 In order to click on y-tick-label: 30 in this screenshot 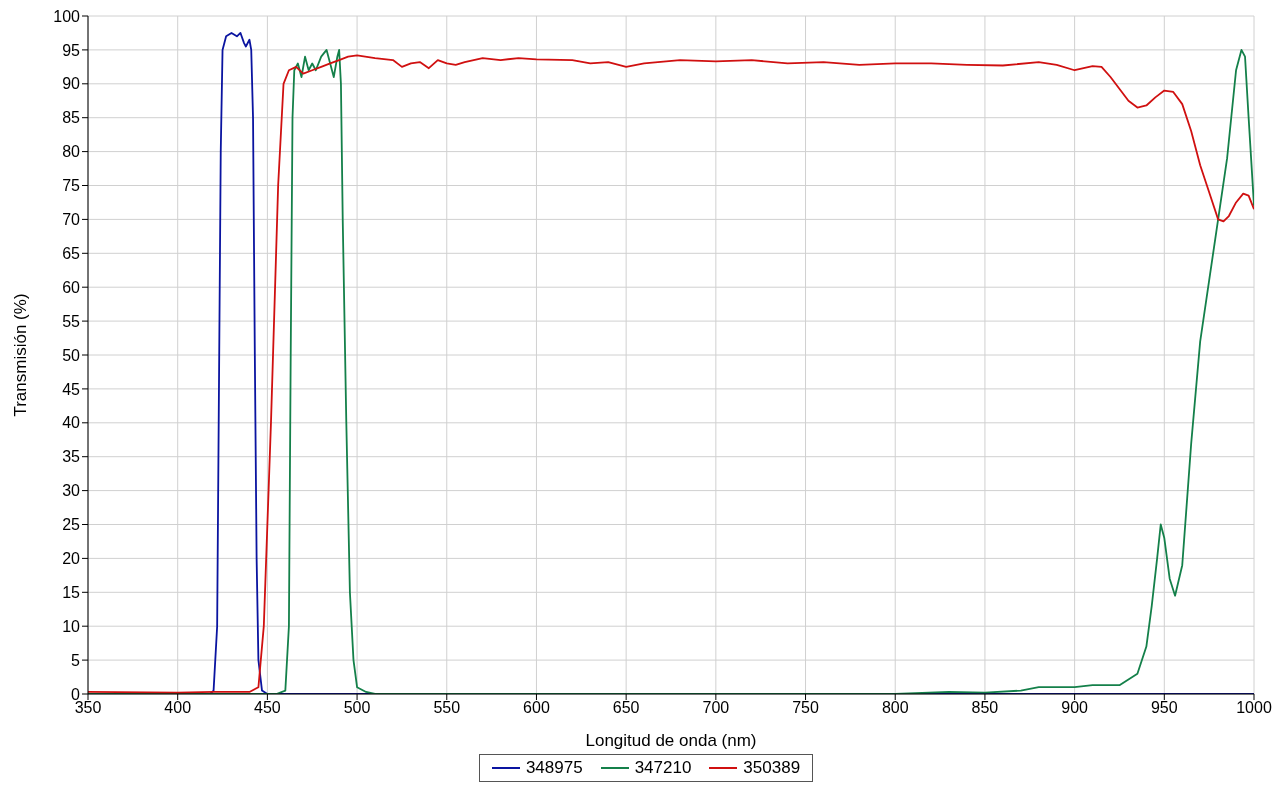, I will do `click(71, 491)`.